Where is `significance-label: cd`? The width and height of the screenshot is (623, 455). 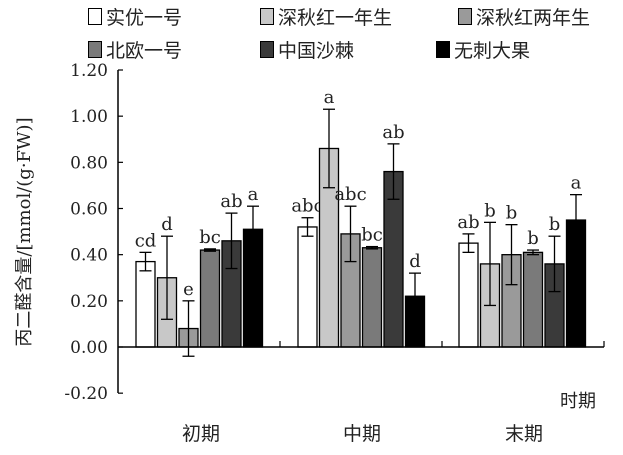 significance-label: cd is located at coordinates (146, 240).